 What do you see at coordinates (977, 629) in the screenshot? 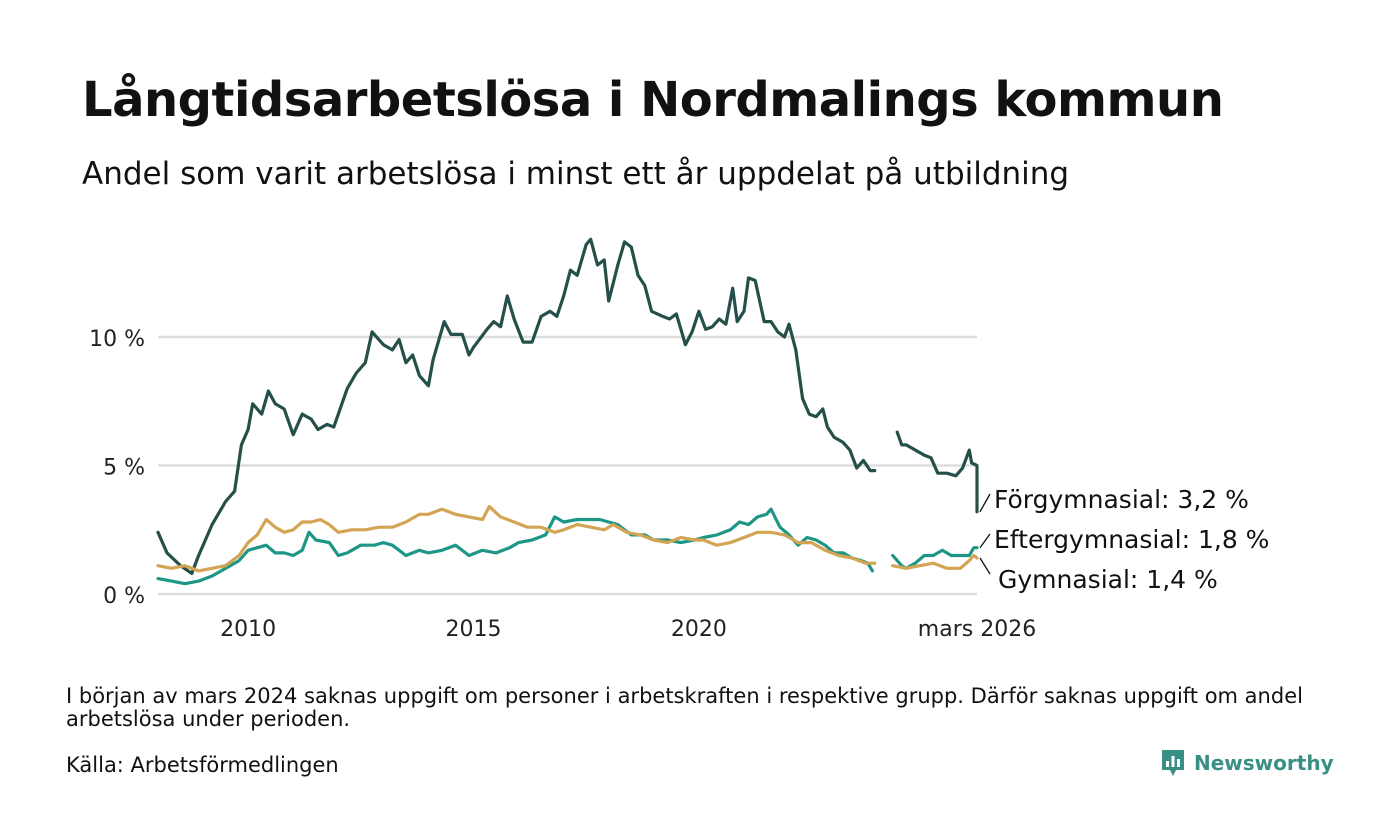
I see `x-tick-label: mars 2026` at bounding box center [977, 629].